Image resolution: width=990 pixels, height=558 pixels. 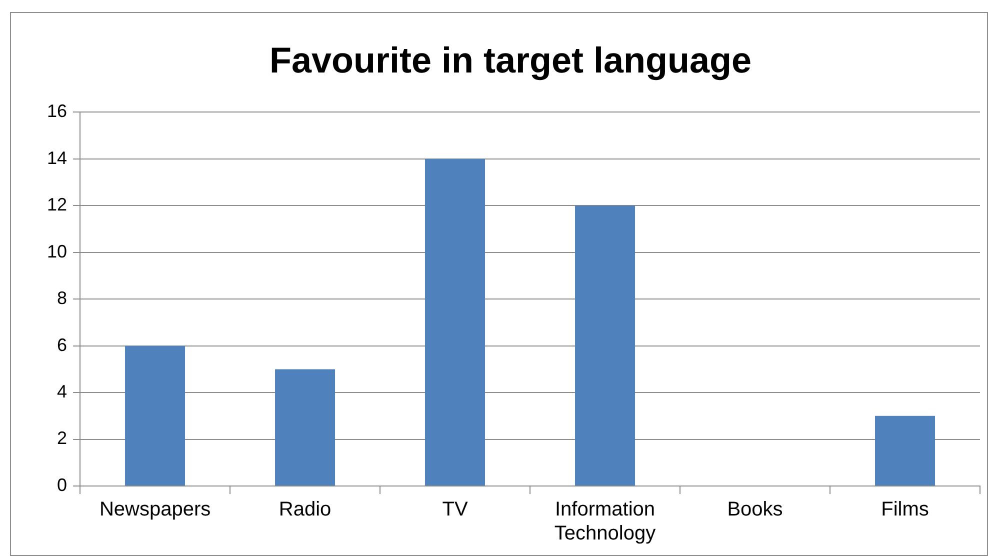 What do you see at coordinates (605, 521) in the screenshot?
I see `x-tick-label: Information Technology` at bounding box center [605, 521].